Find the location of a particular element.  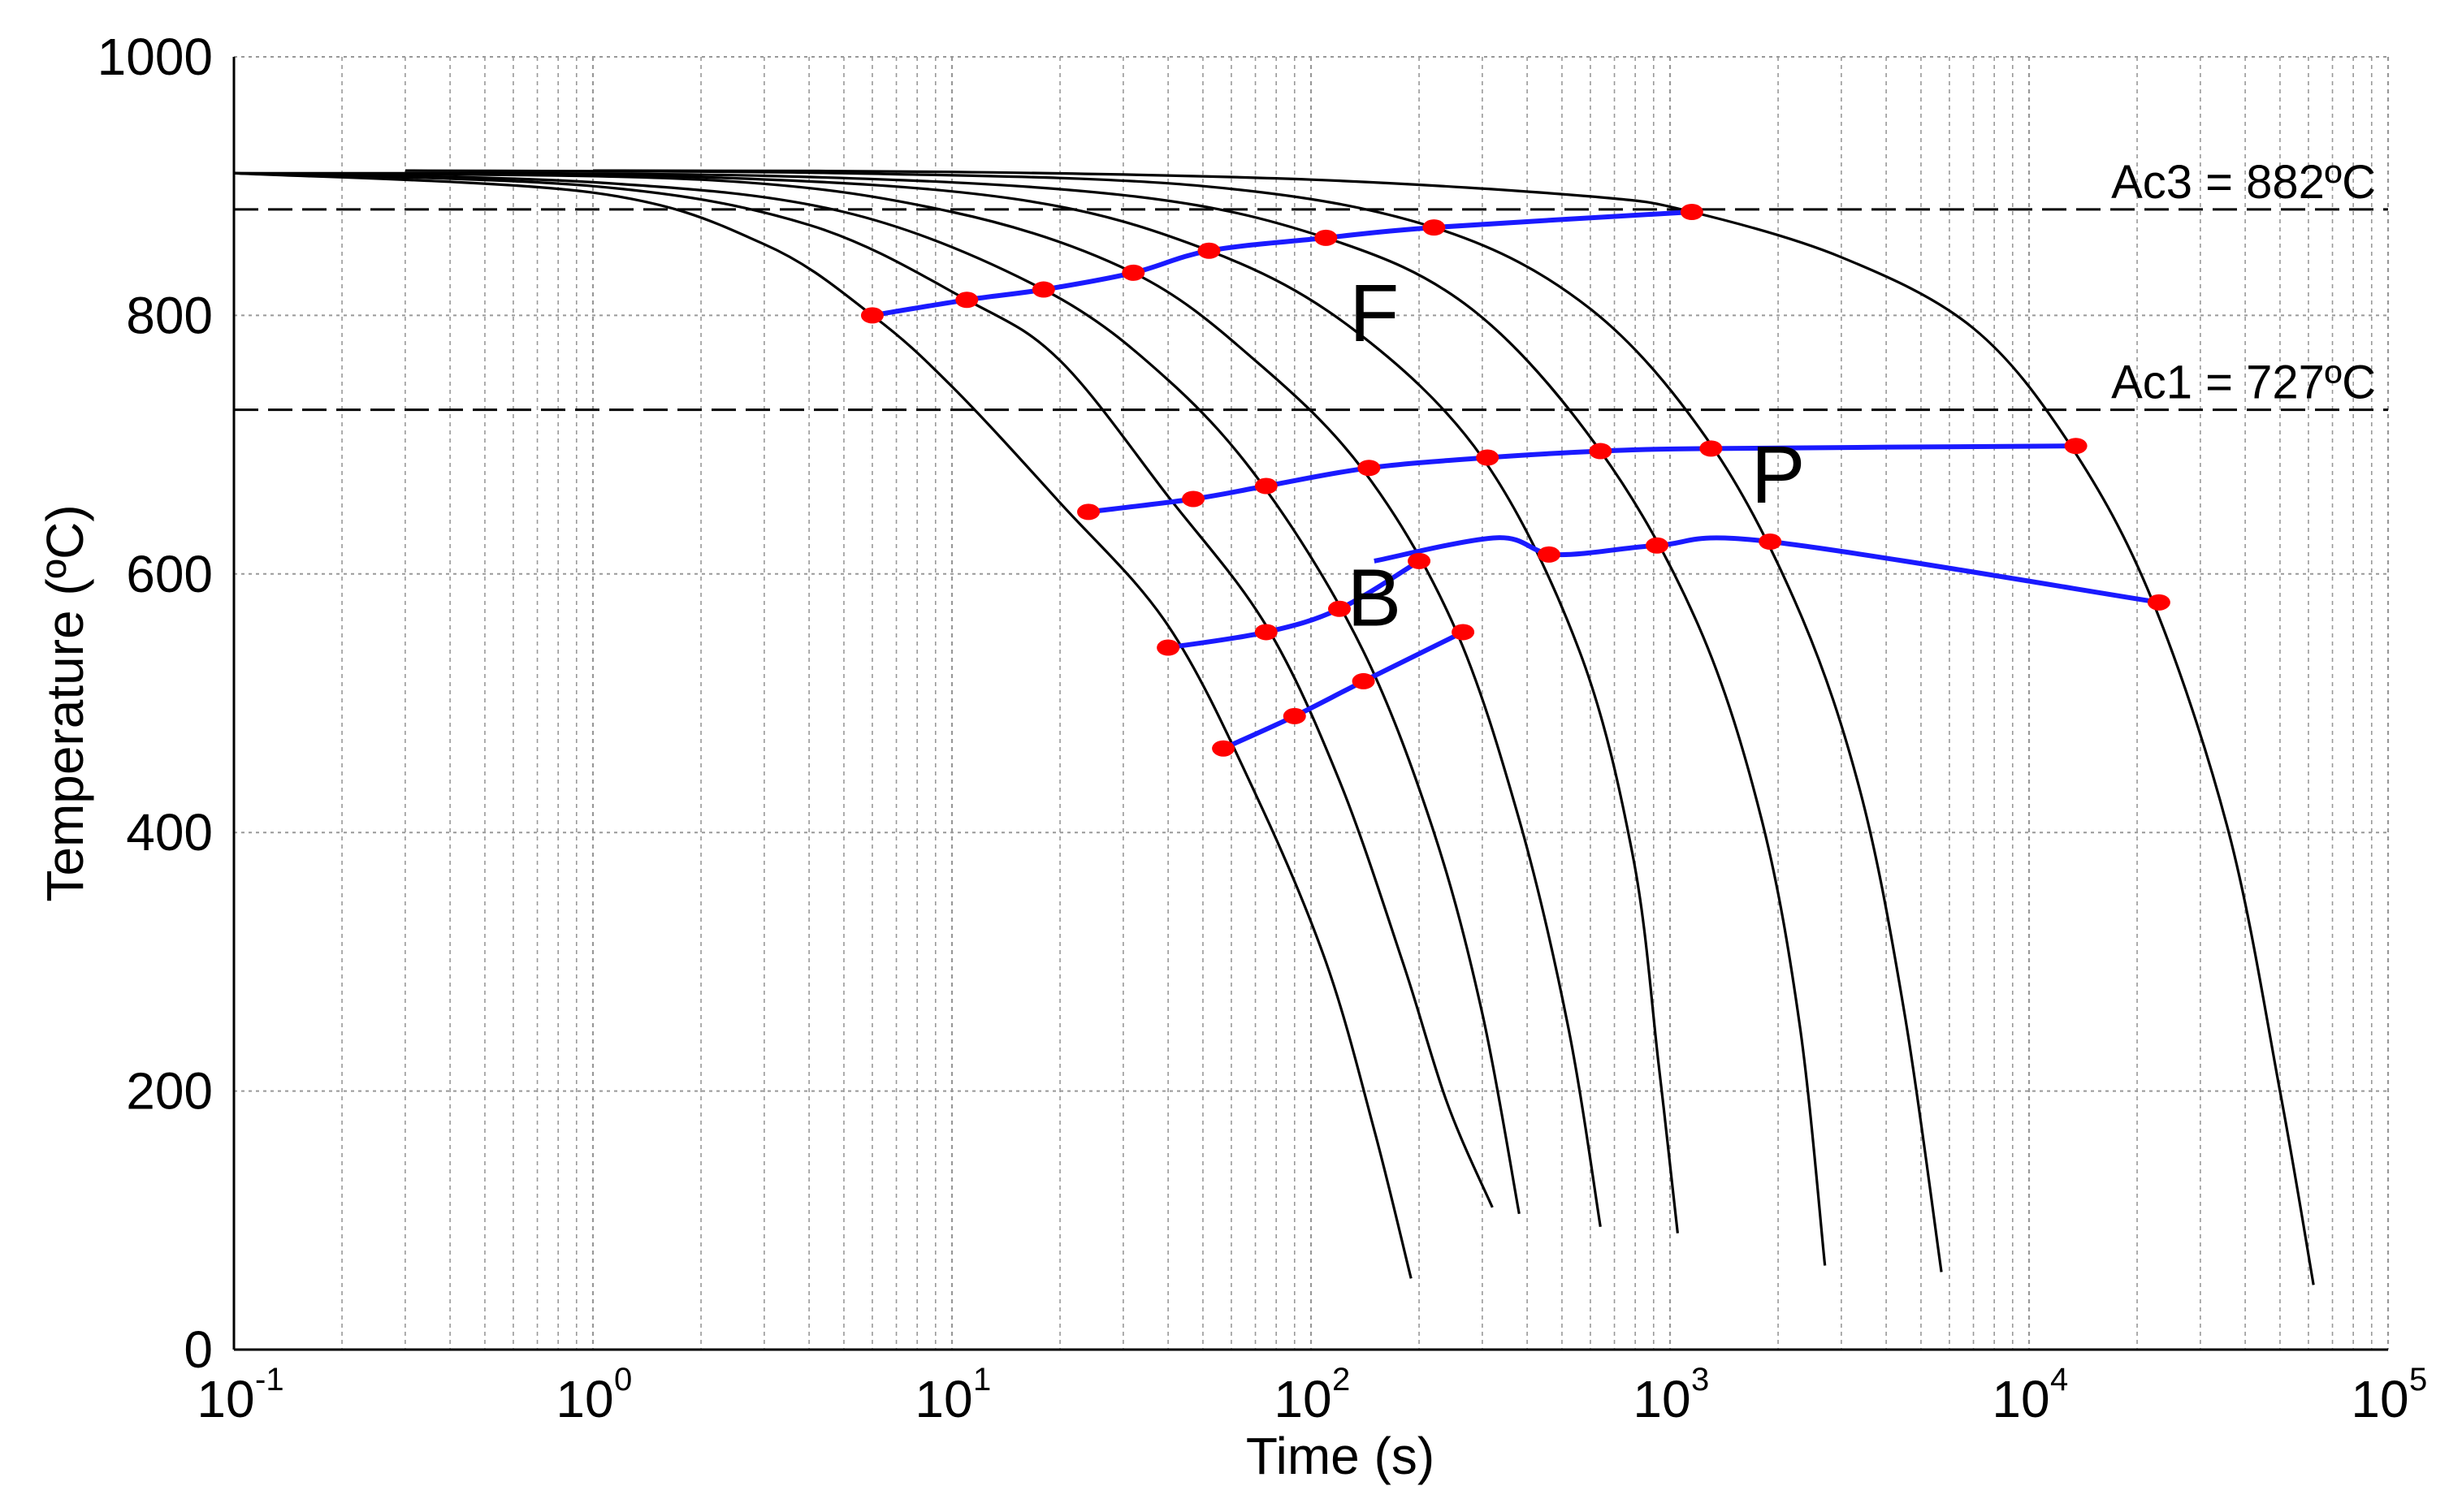

bainite-finish-line is located at coordinates (1343, 690).